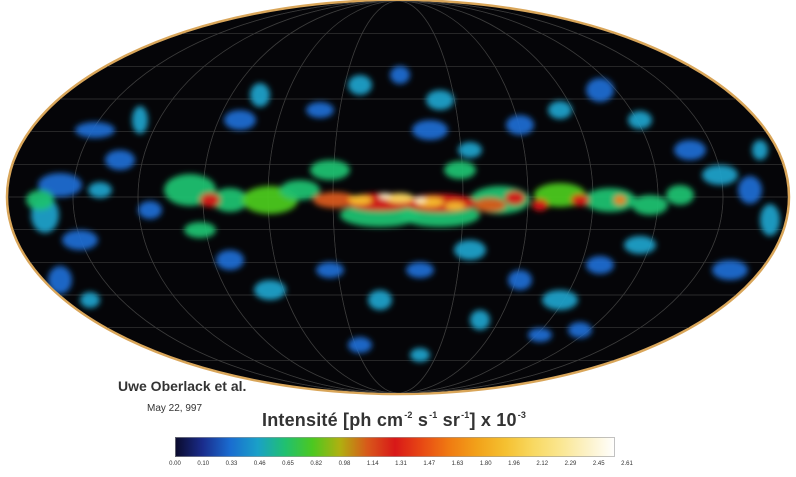  Describe the element at coordinates (344, 464) in the screenshot. I see `colorbar-tick-label: 0.98` at that location.